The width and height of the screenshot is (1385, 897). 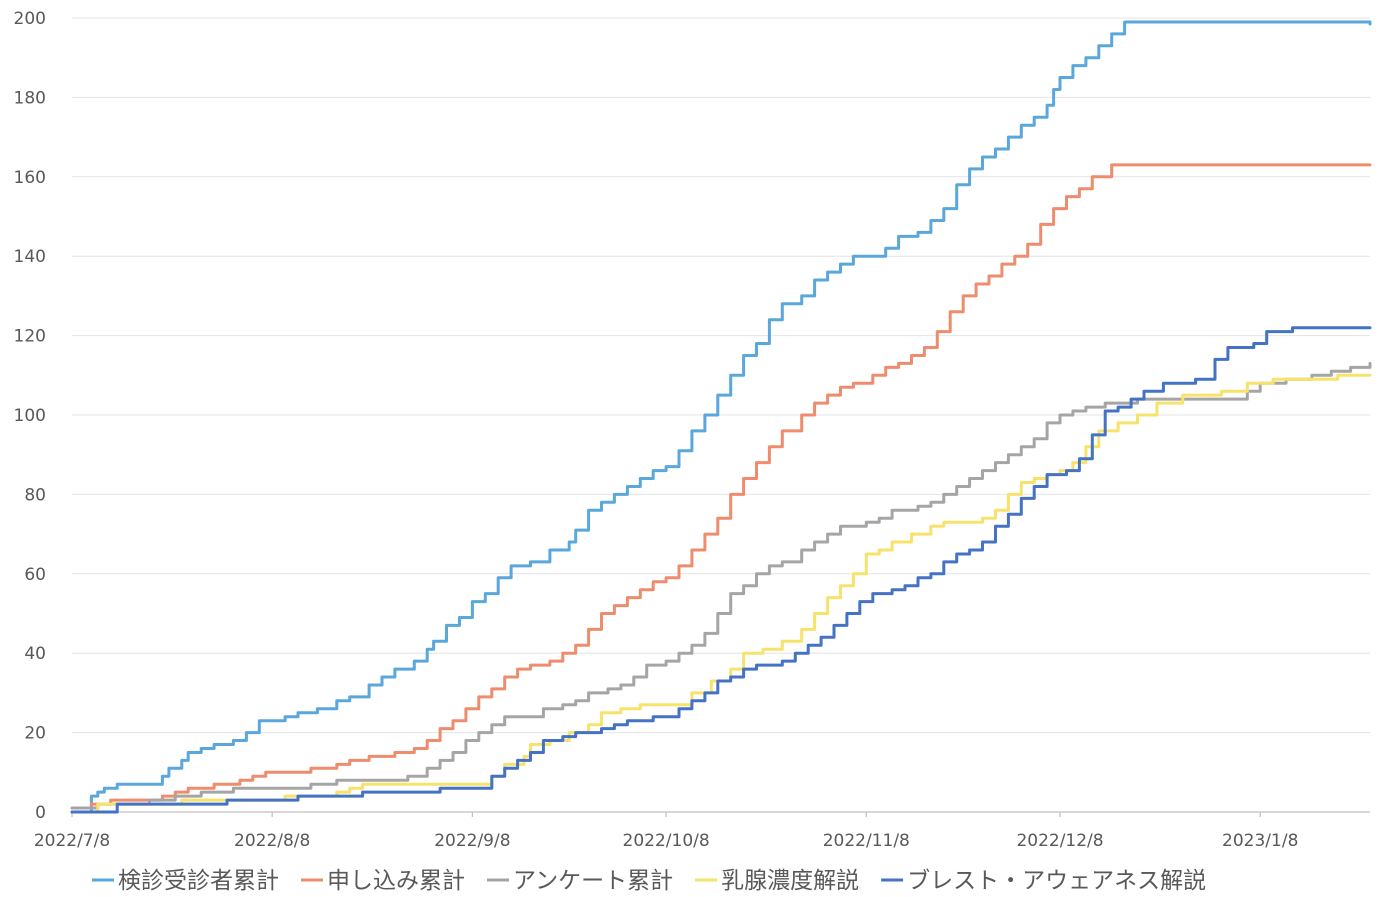 I want to click on y-tick-label: 160, so click(x=30, y=178).